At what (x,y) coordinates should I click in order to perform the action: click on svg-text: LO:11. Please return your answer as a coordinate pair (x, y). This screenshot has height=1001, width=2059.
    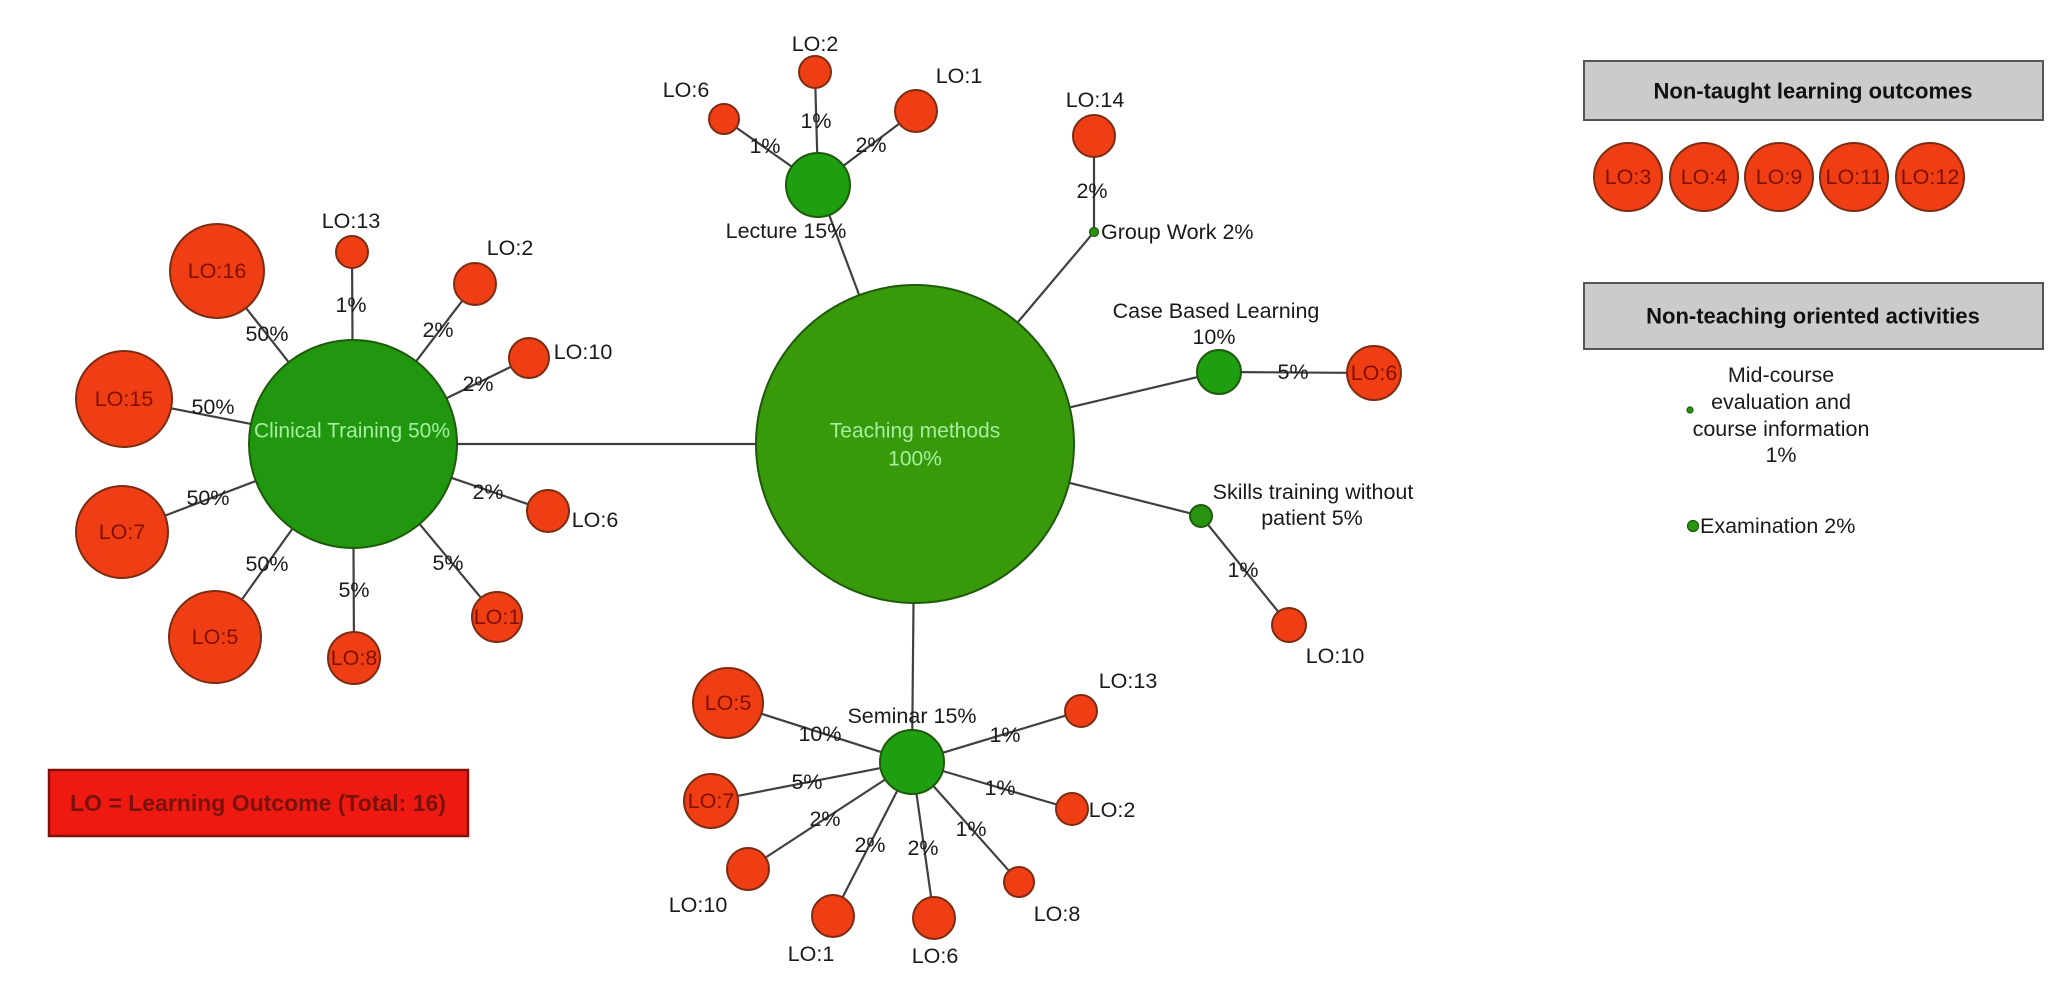
    Looking at the image, I should click on (1854, 177).